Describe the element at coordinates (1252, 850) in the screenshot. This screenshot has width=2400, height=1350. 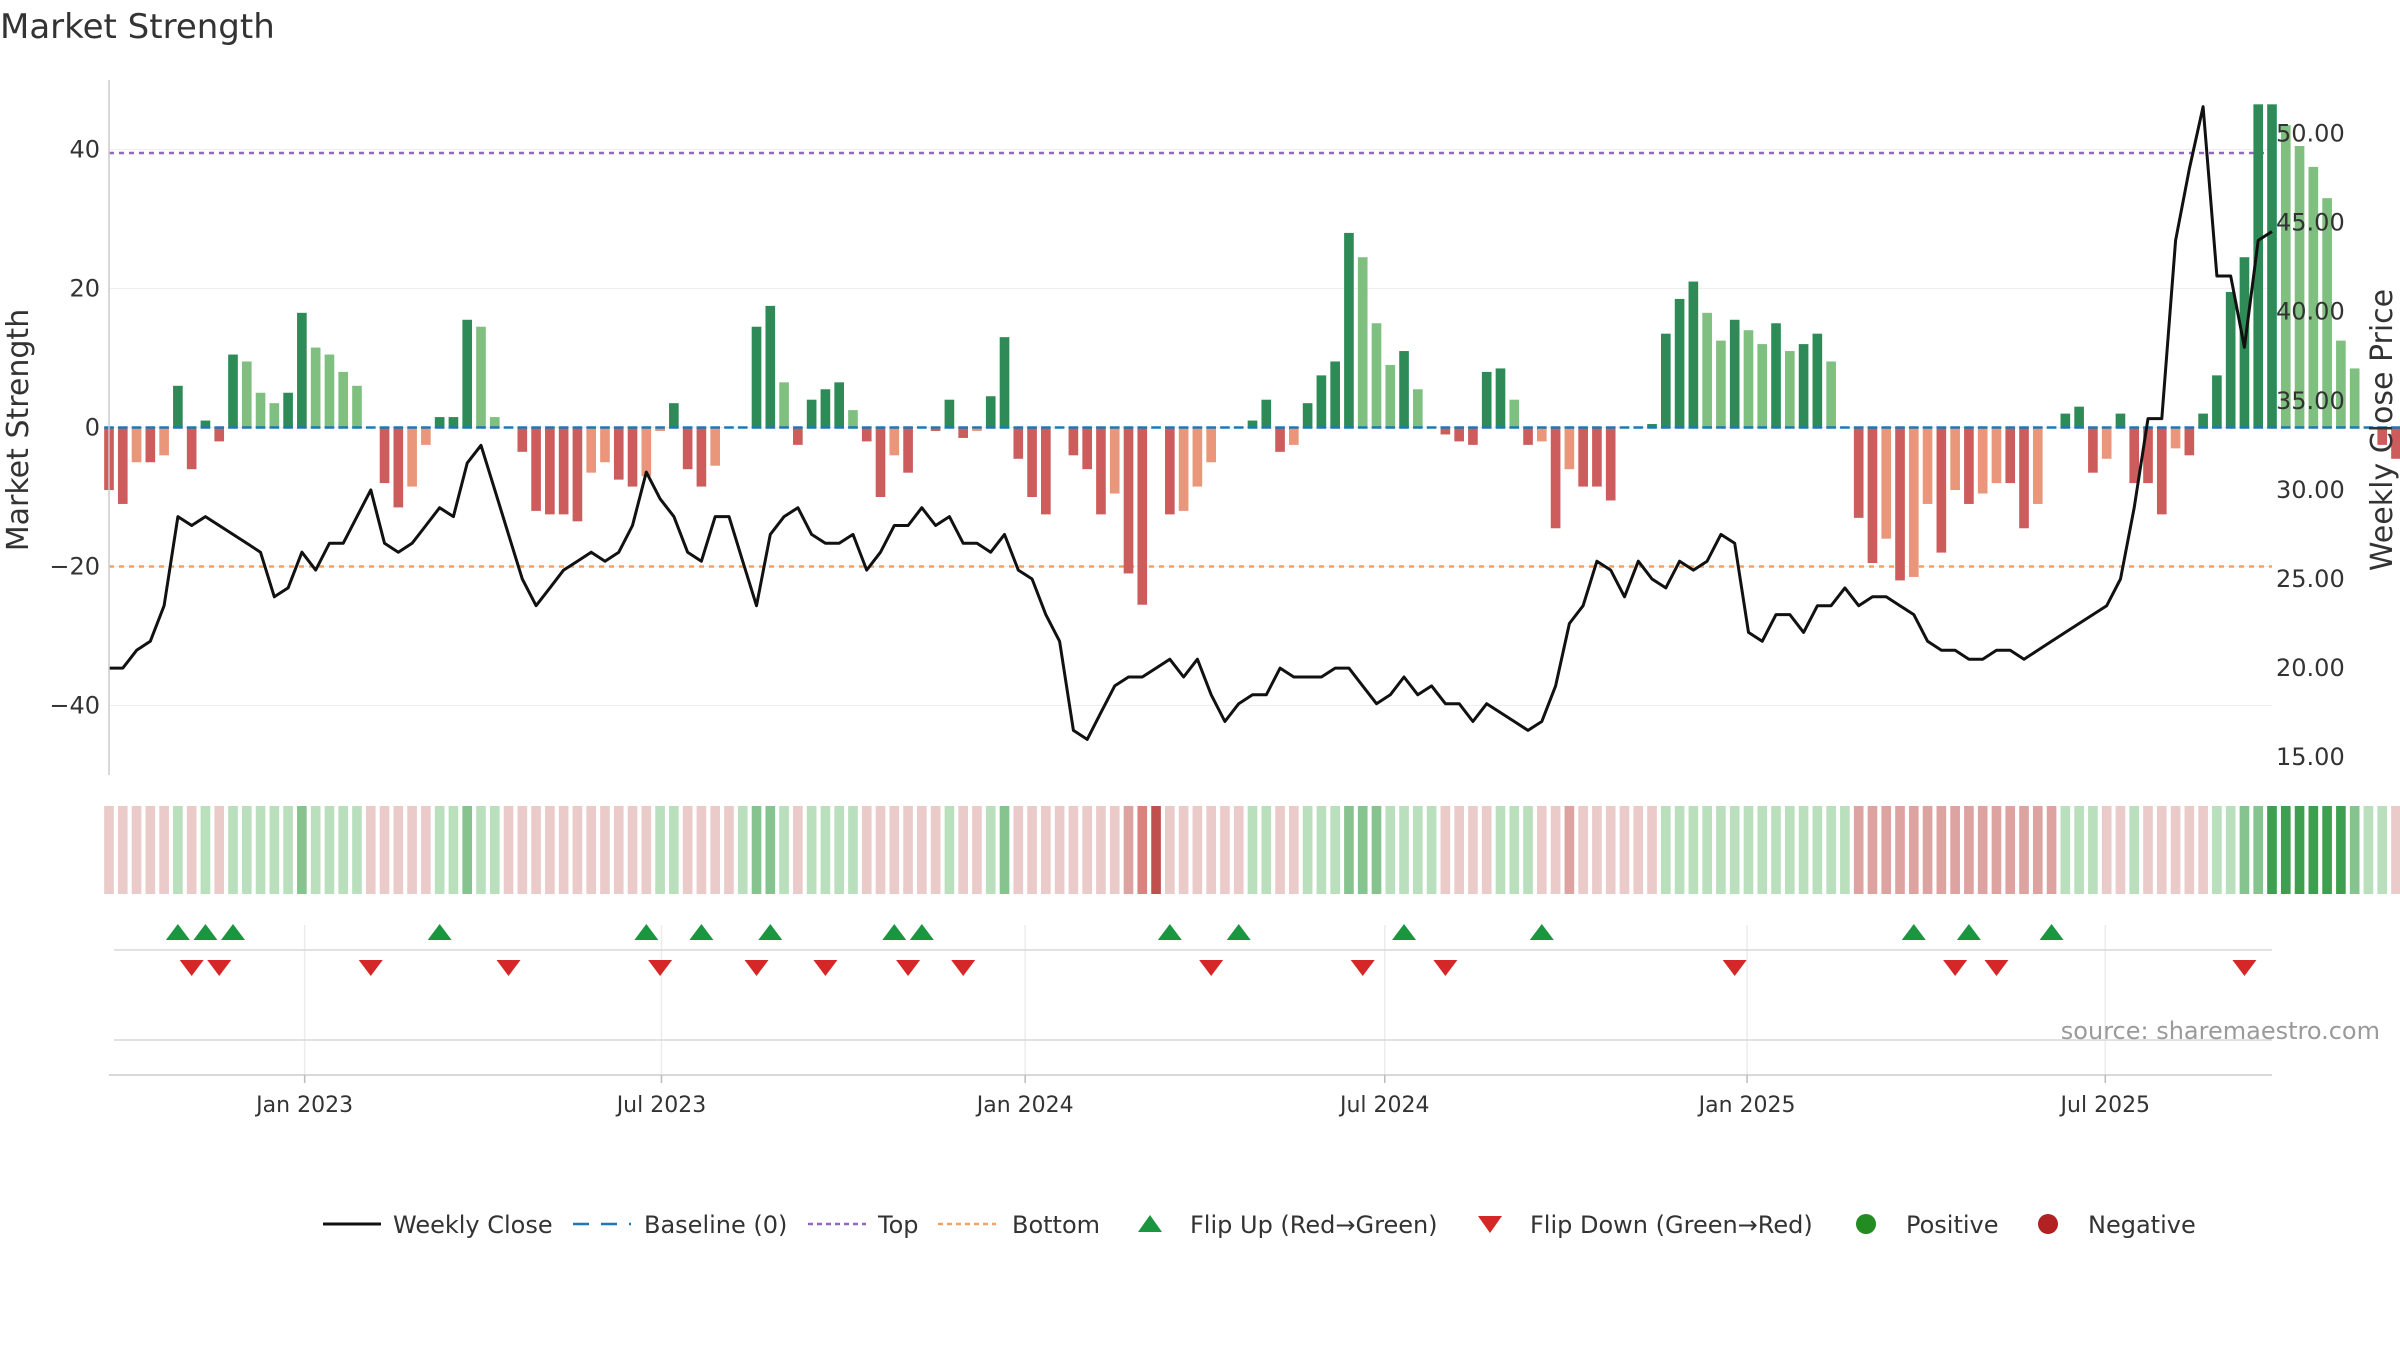
I see `status-strip` at that location.